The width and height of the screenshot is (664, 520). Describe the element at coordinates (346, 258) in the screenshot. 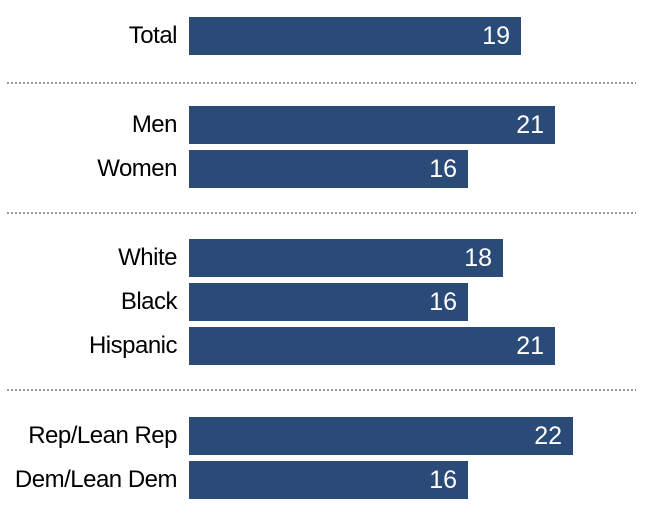

I see `bar-white: 18` at that location.